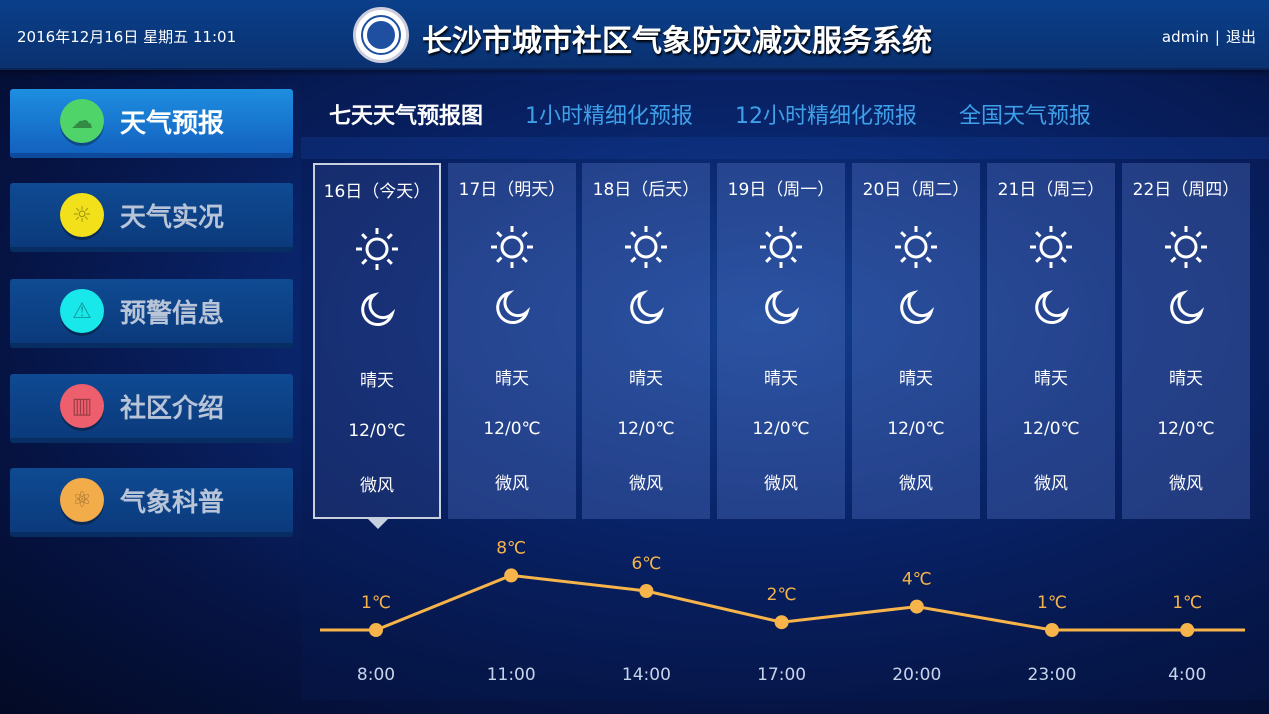 The image size is (1269, 714). Describe the element at coordinates (785, 148) in the screenshot. I see `tab-underline` at that location.